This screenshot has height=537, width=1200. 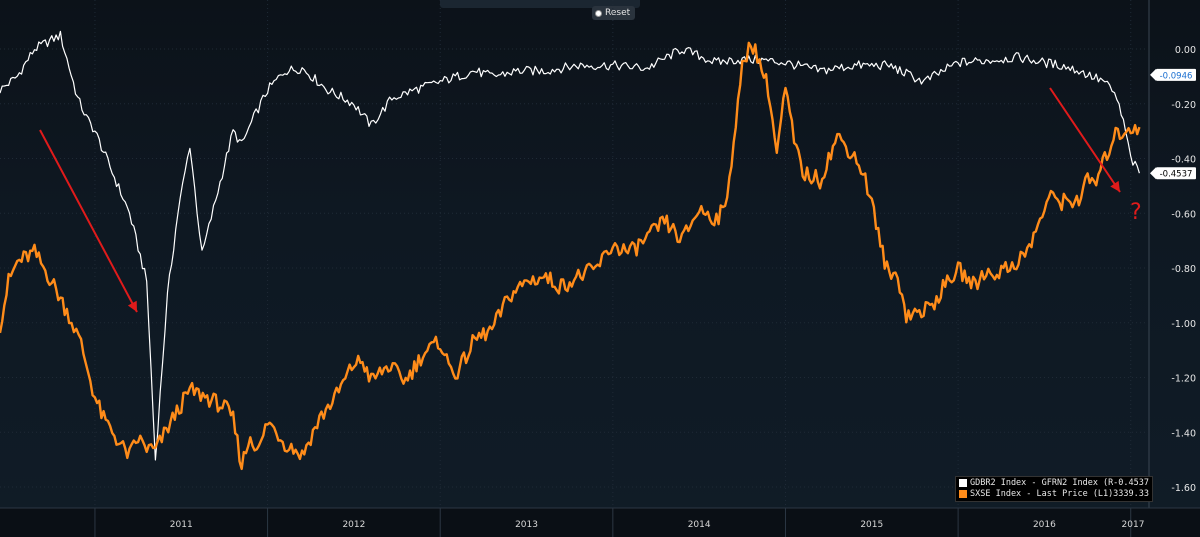 I want to click on last-value-label-blue-box, so click(x=1176, y=74).